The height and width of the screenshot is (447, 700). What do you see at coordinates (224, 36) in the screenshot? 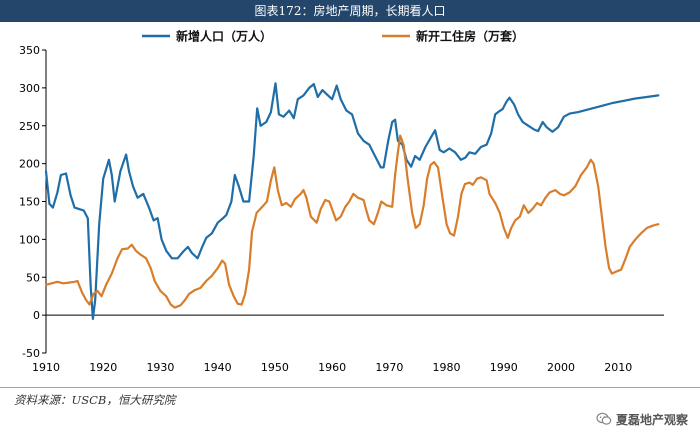
I see `legend-label-1: 新增人口（万人）` at bounding box center [224, 36].